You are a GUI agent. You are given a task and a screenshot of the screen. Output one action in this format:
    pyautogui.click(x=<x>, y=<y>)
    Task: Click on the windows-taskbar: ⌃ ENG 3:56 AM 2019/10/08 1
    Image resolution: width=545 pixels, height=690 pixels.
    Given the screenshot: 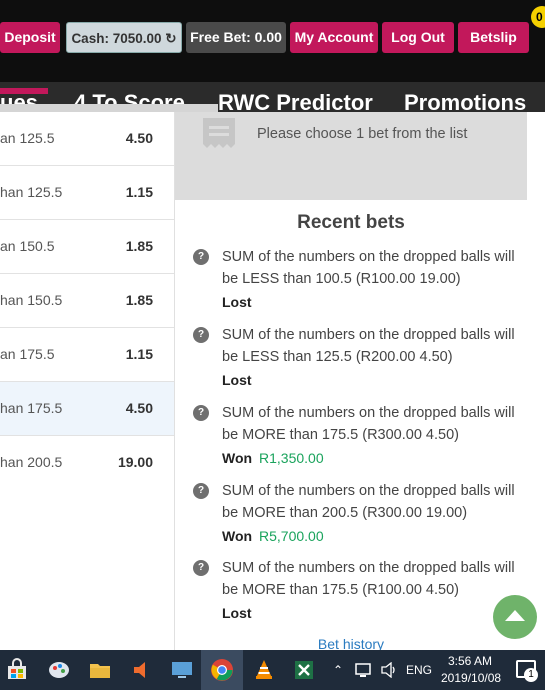 What is the action you would take?
    pyautogui.click(x=272, y=670)
    